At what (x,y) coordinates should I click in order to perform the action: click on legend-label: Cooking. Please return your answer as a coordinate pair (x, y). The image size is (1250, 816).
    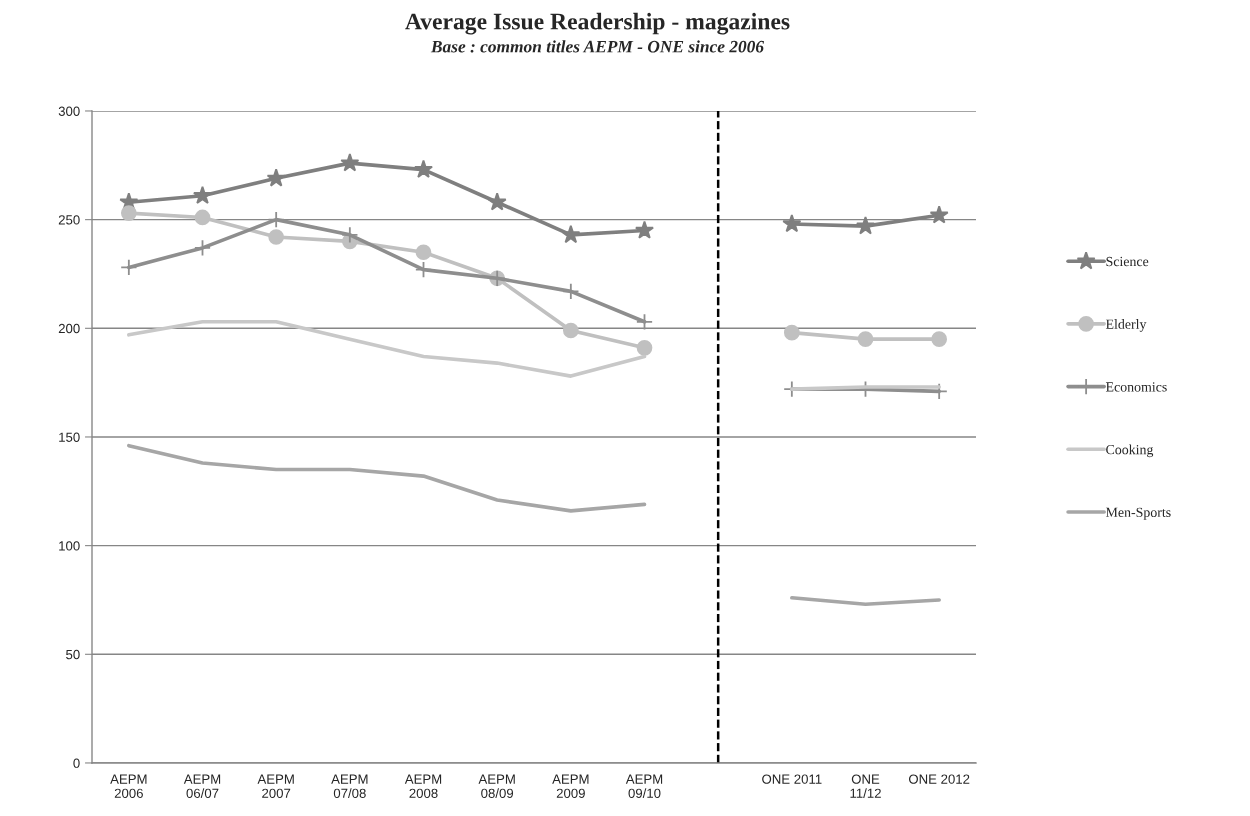
    Looking at the image, I should click on (1130, 451).